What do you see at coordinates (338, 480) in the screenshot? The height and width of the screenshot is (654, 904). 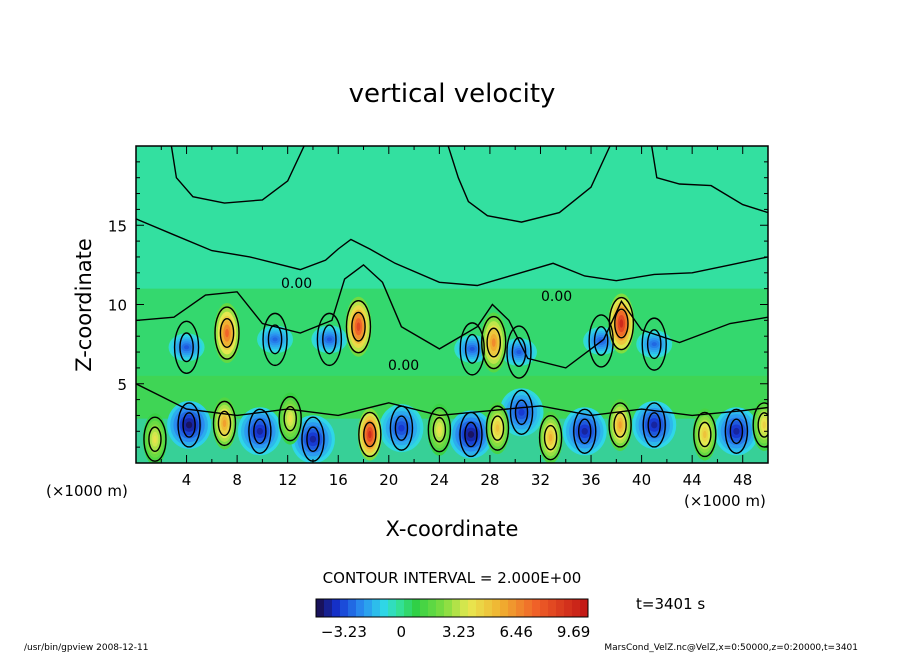 I see `x-tick-label: 16` at bounding box center [338, 480].